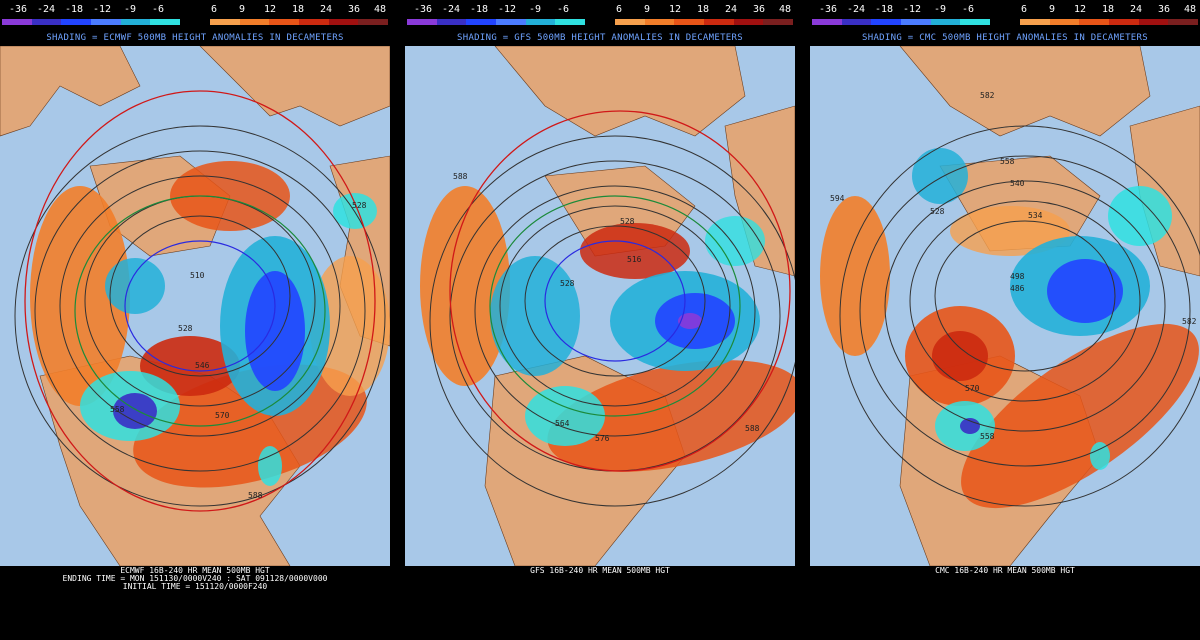  Describe the element at coordinates (1052, 9) in the screenshot. I see `colorbar-label: 9` at that location.